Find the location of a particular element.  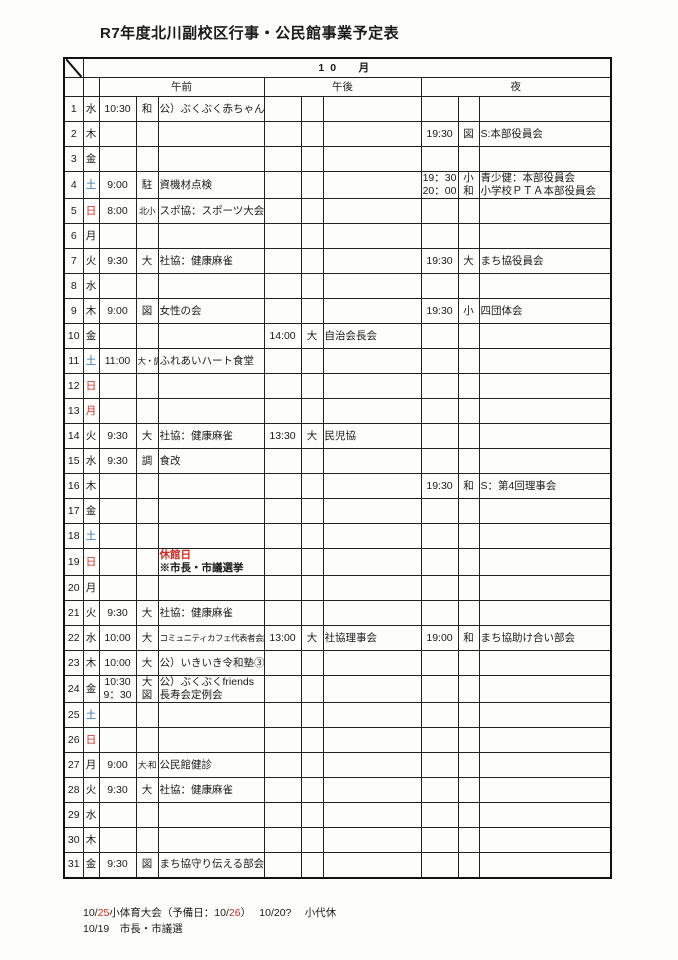

night-location: 小 is located at coordinates (468, 178).